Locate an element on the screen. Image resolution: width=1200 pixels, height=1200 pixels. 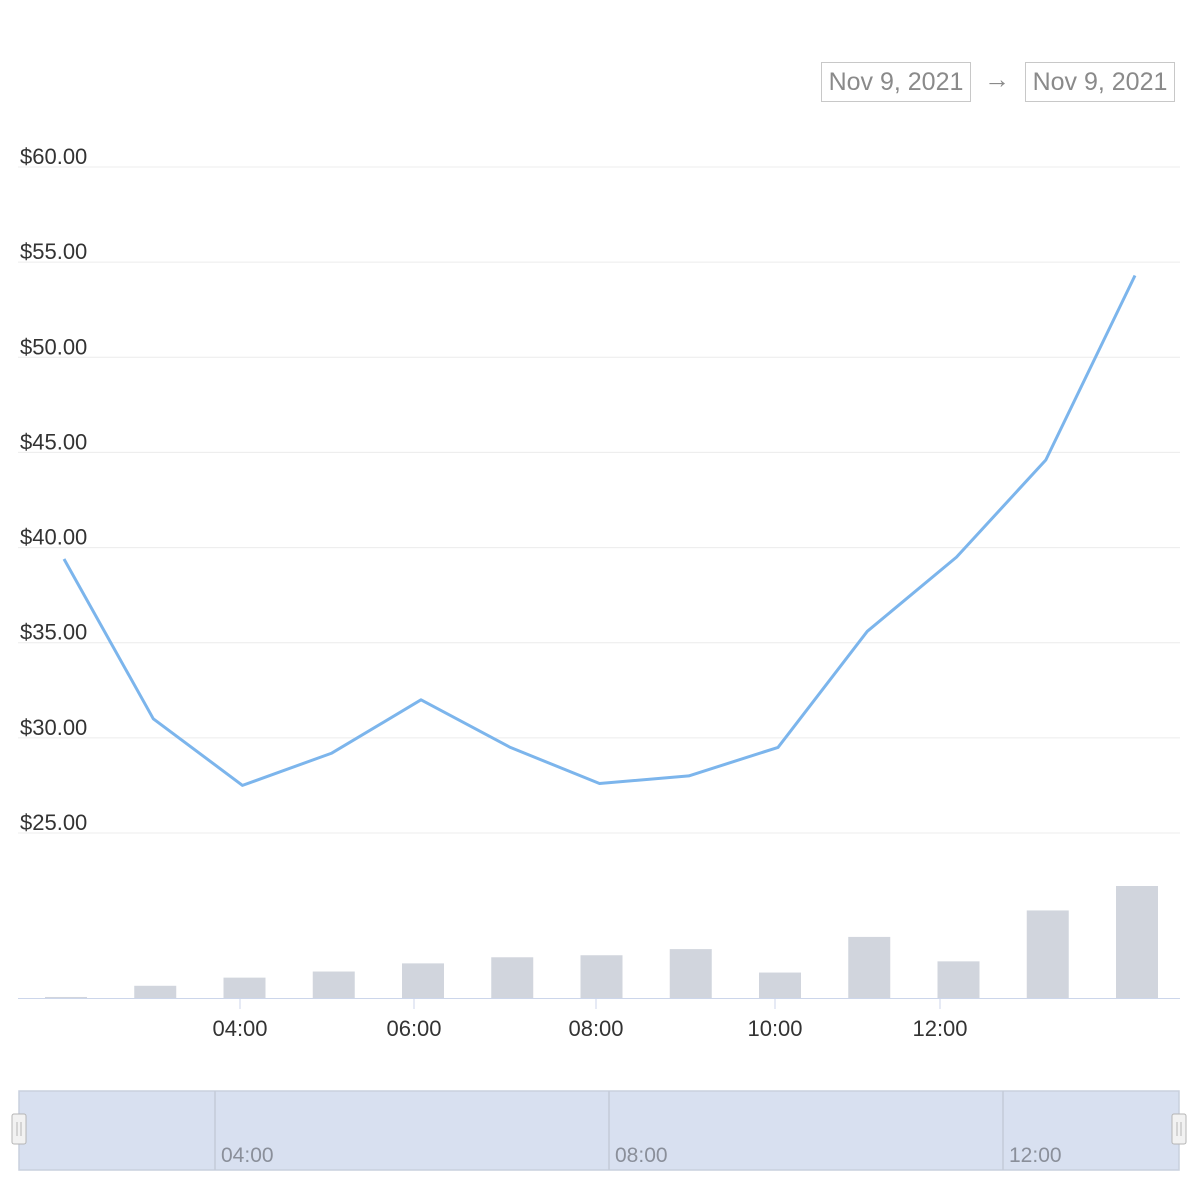
y-tick-label: $30.00 is located at coordinates (53, 727).